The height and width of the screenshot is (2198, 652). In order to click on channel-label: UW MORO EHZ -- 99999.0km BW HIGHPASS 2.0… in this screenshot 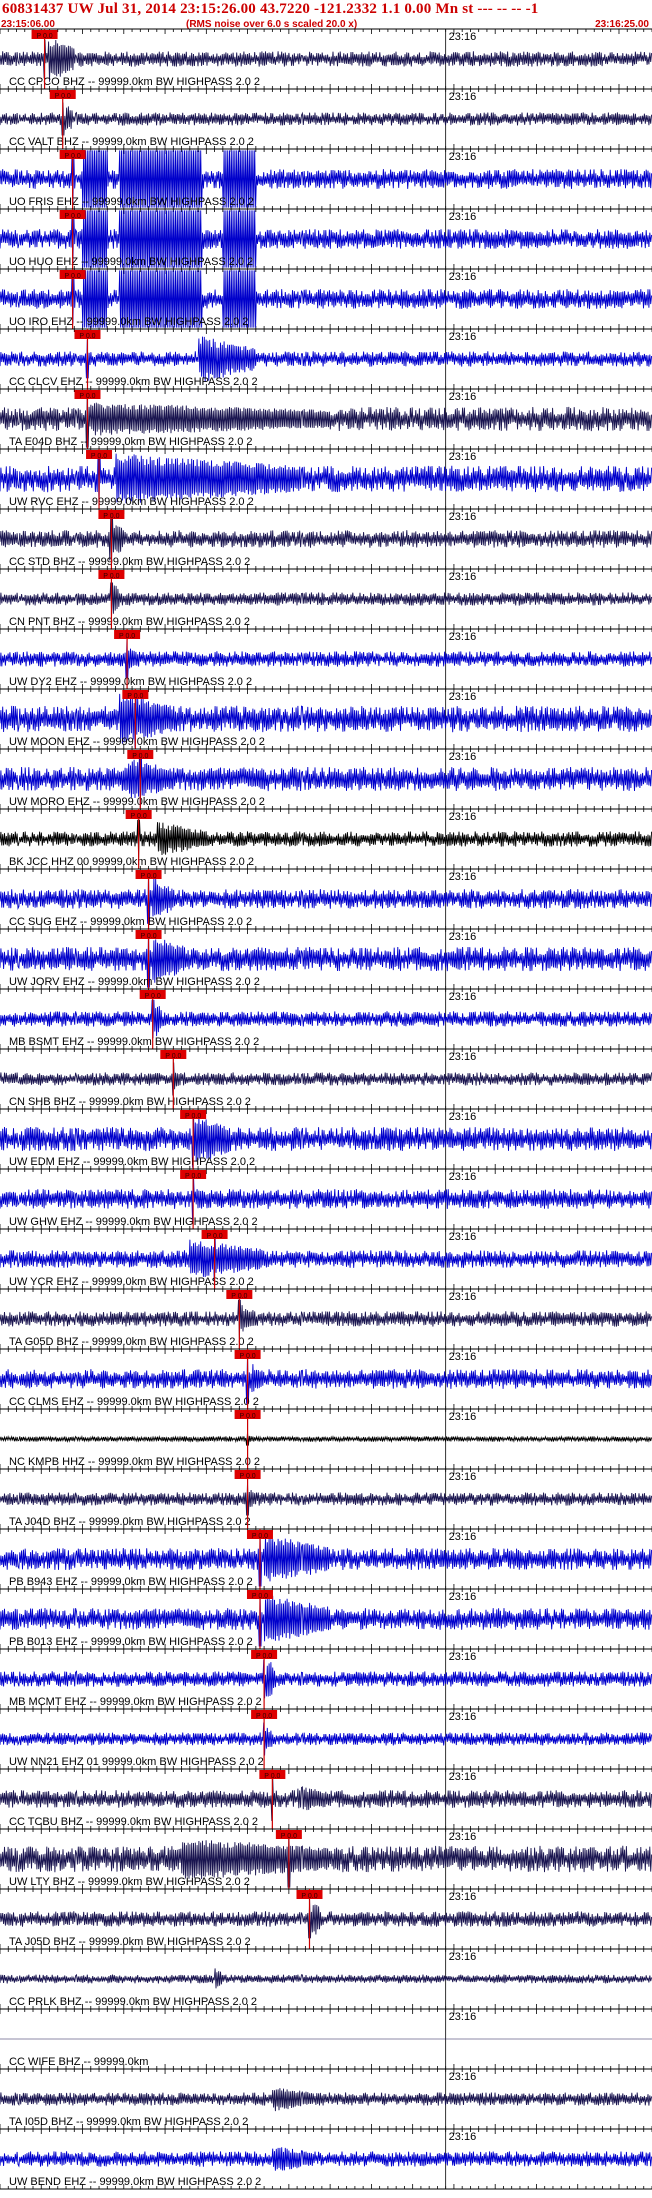, I will do `click(137, 802)`.